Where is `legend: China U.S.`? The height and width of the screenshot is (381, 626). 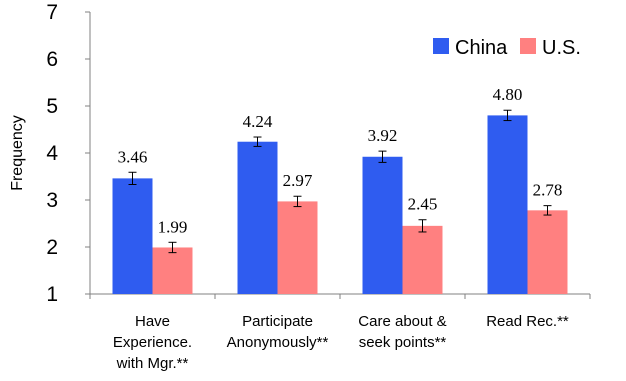 legend: China U.S. is located at coordinates (507, 48).